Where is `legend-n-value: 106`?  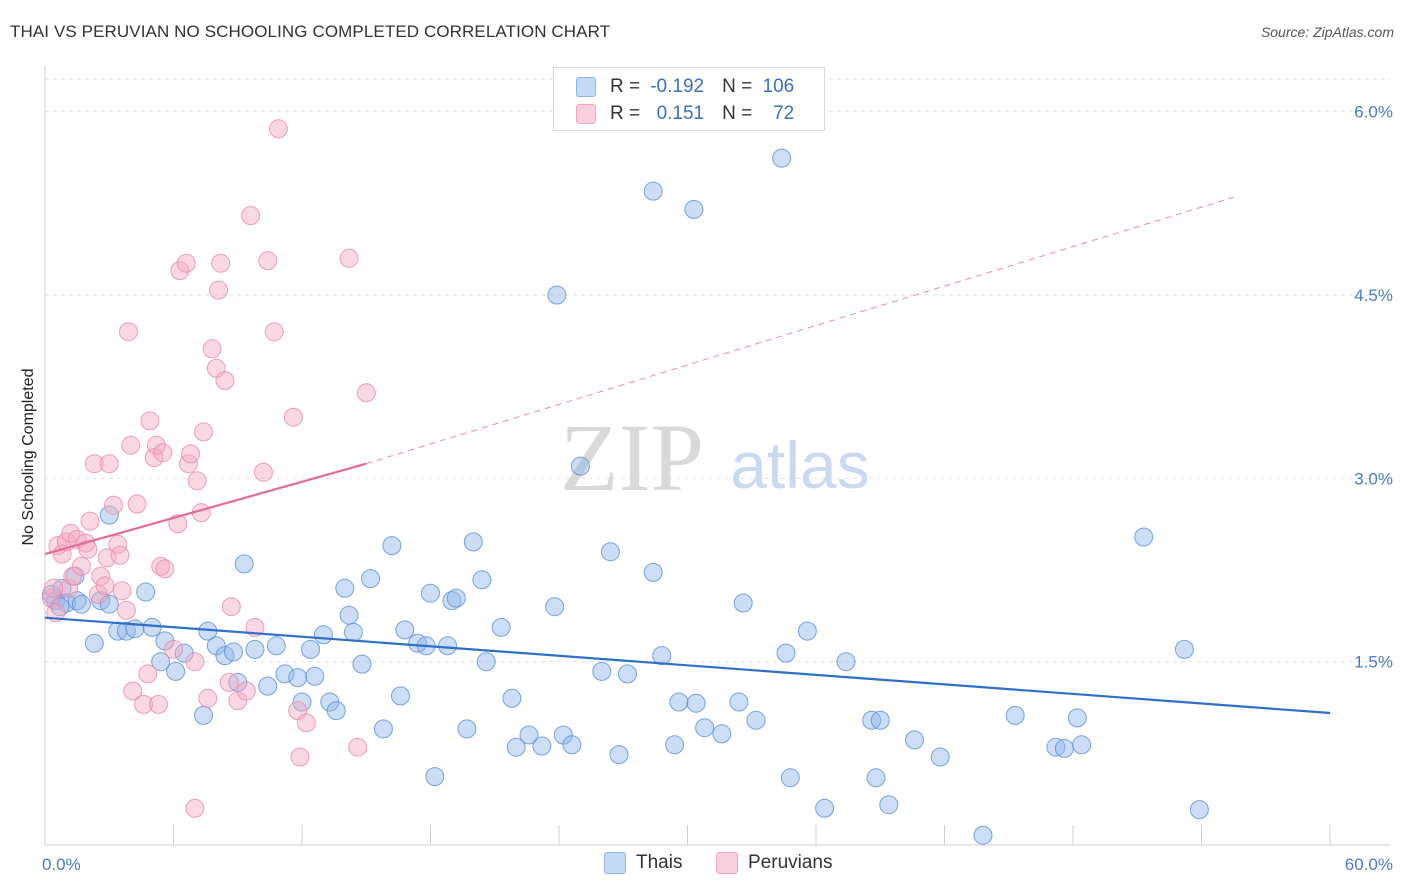
legend-n-value: 106 is located at coordinates (778, 86).